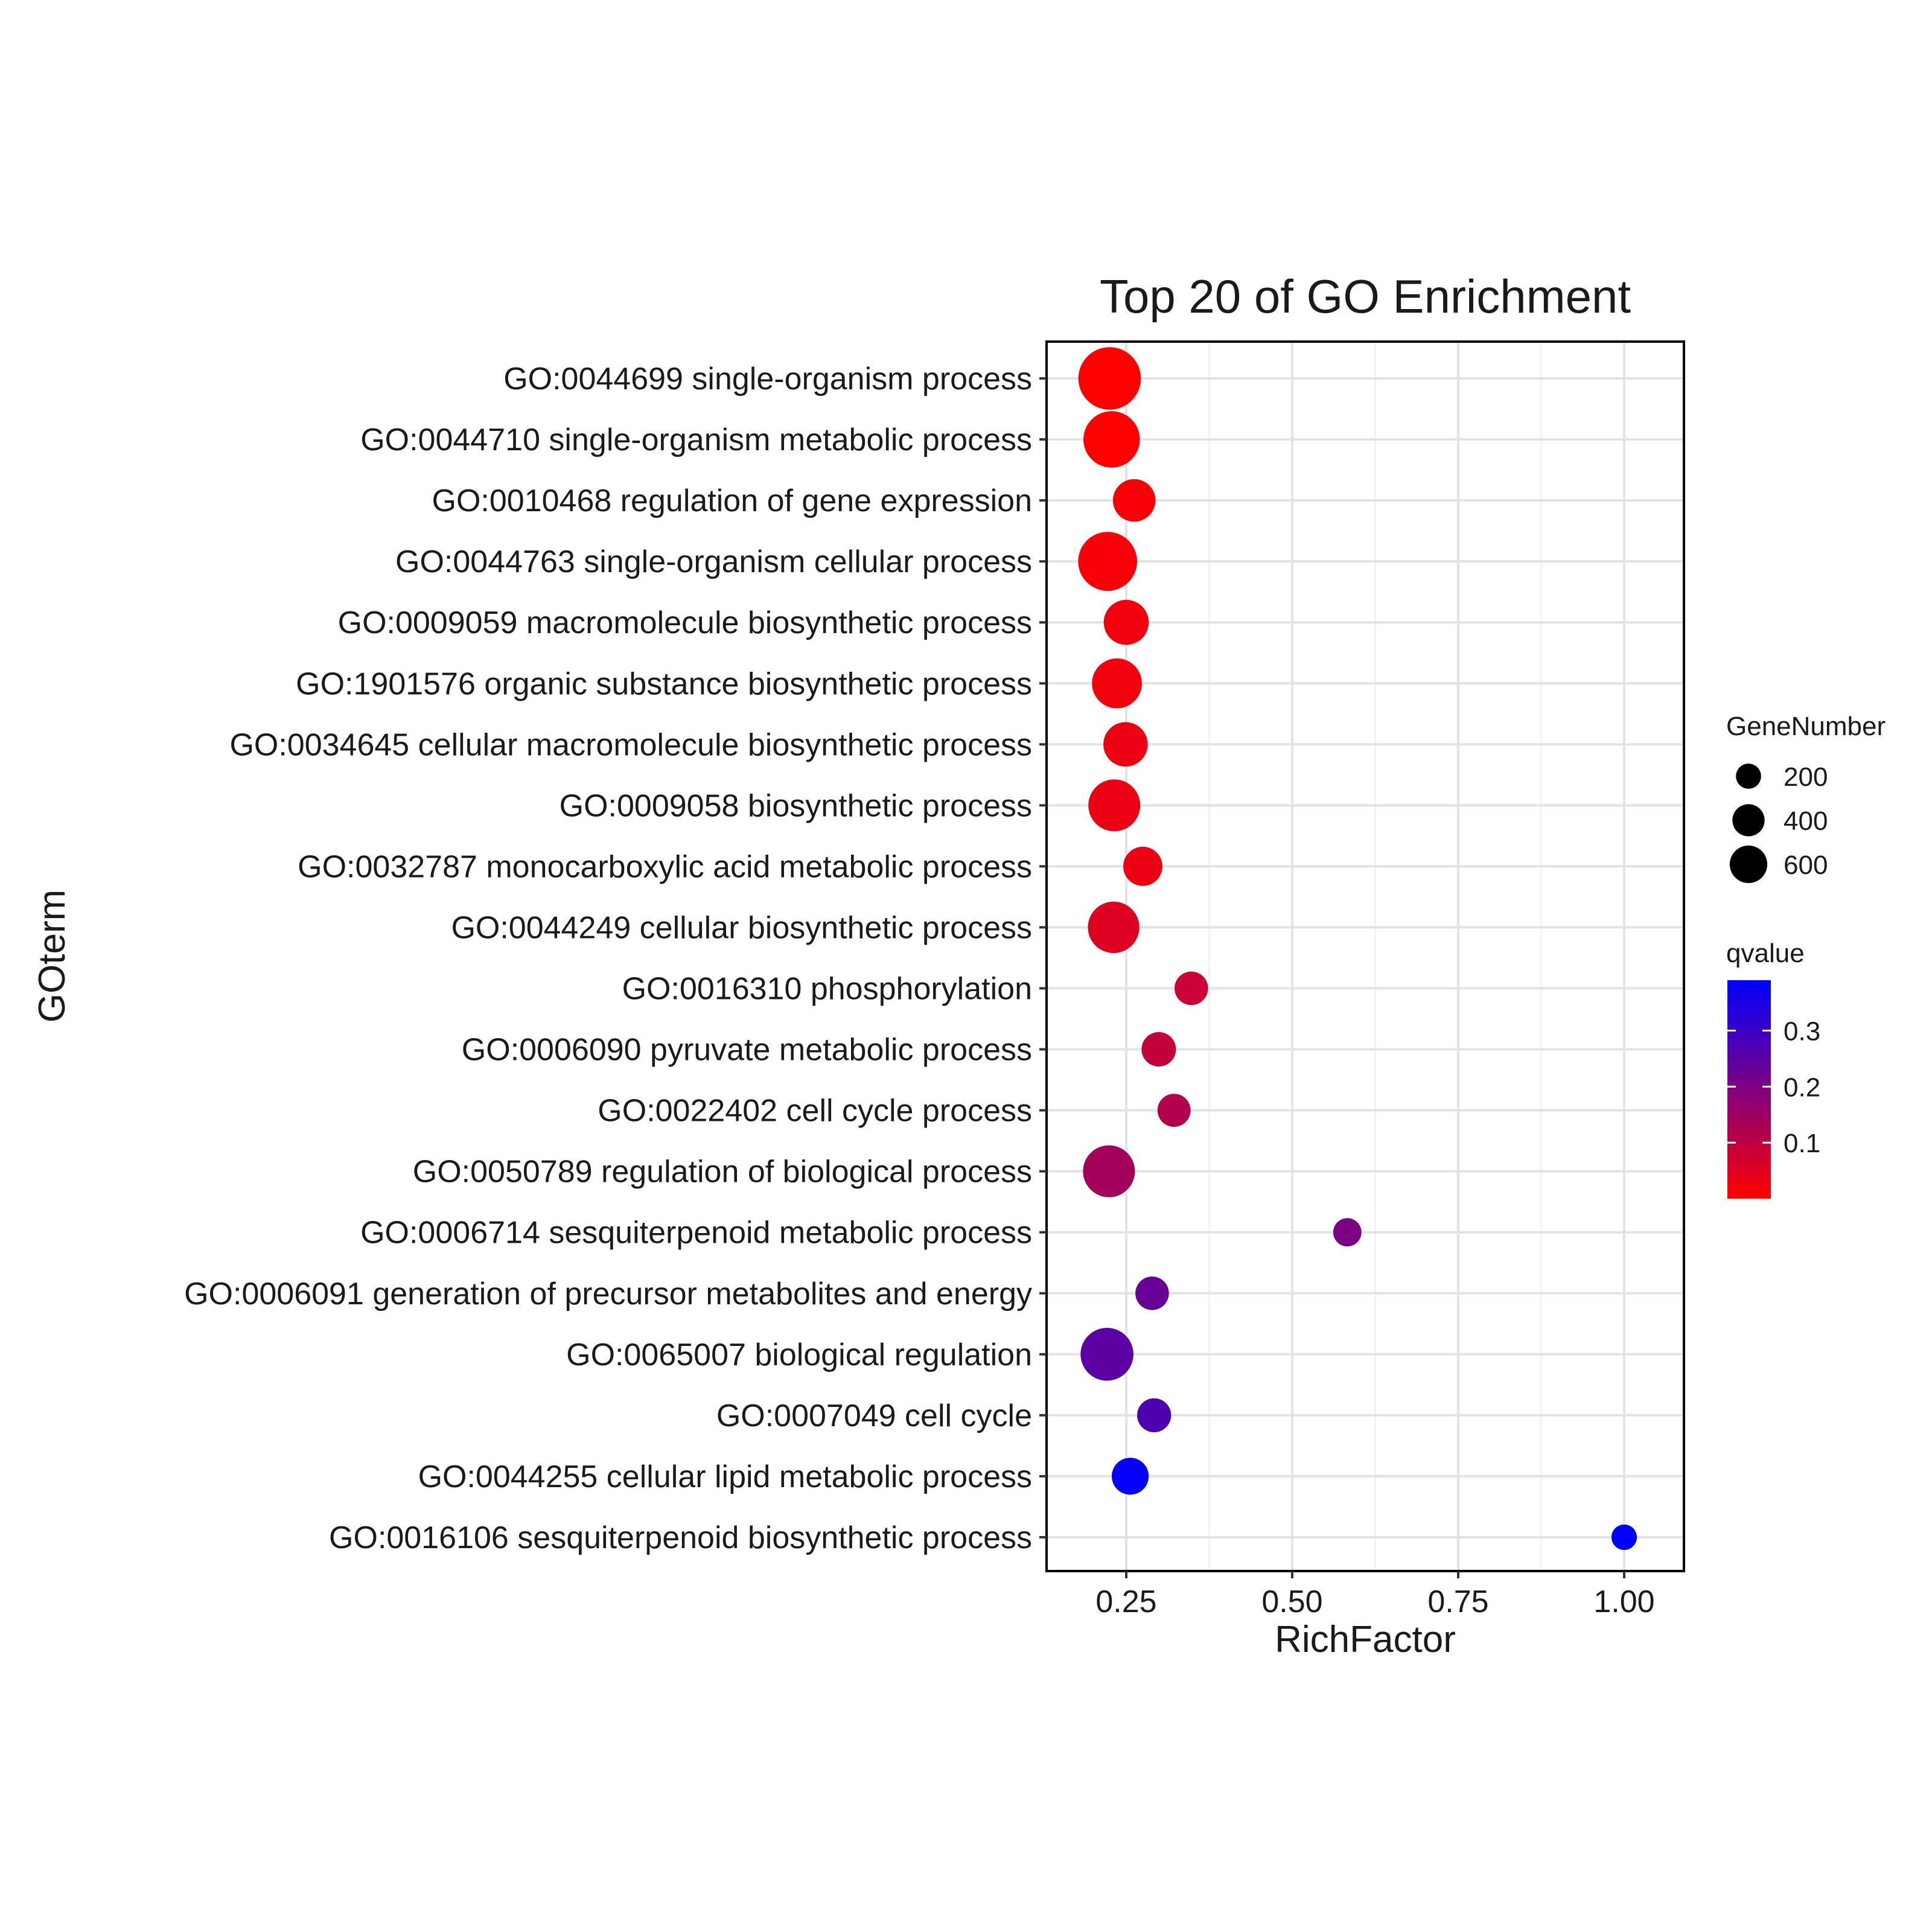  Describe the element at coordinates (1802, 1032) in the screenshot. I see `qvalue-tick-label: 0.3` at that location.